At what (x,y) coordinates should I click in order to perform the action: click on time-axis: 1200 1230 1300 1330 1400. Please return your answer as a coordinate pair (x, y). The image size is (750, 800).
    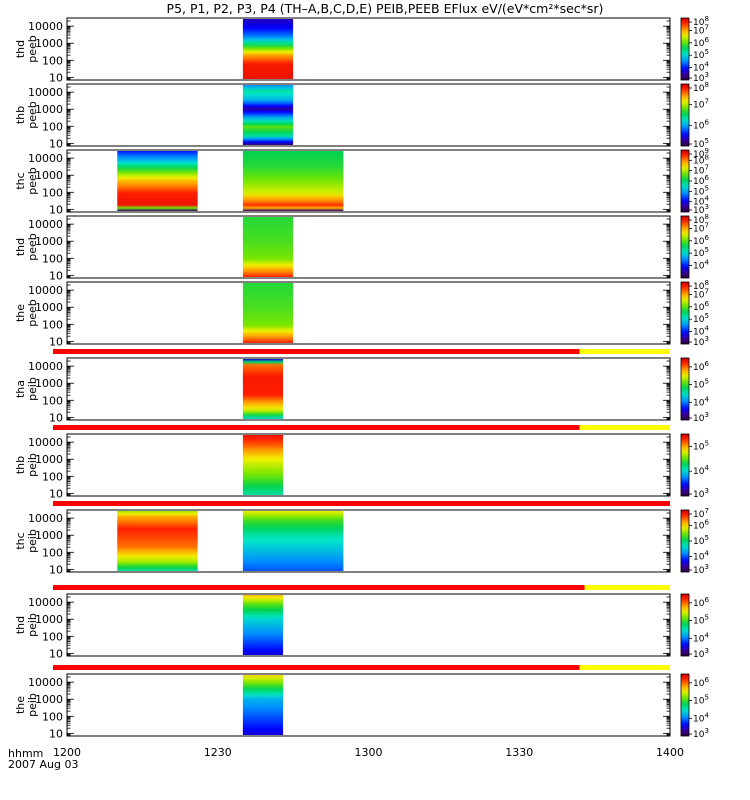
    Looking at the image, I should click on (368, 752).